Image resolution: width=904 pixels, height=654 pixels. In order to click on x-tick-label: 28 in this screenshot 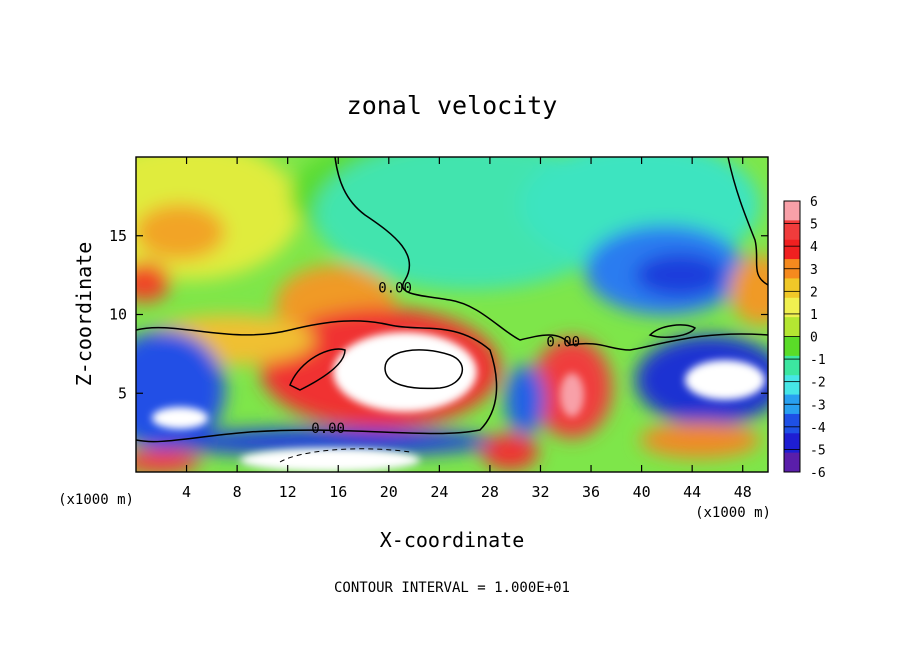, I will do `click(490, 492)`.